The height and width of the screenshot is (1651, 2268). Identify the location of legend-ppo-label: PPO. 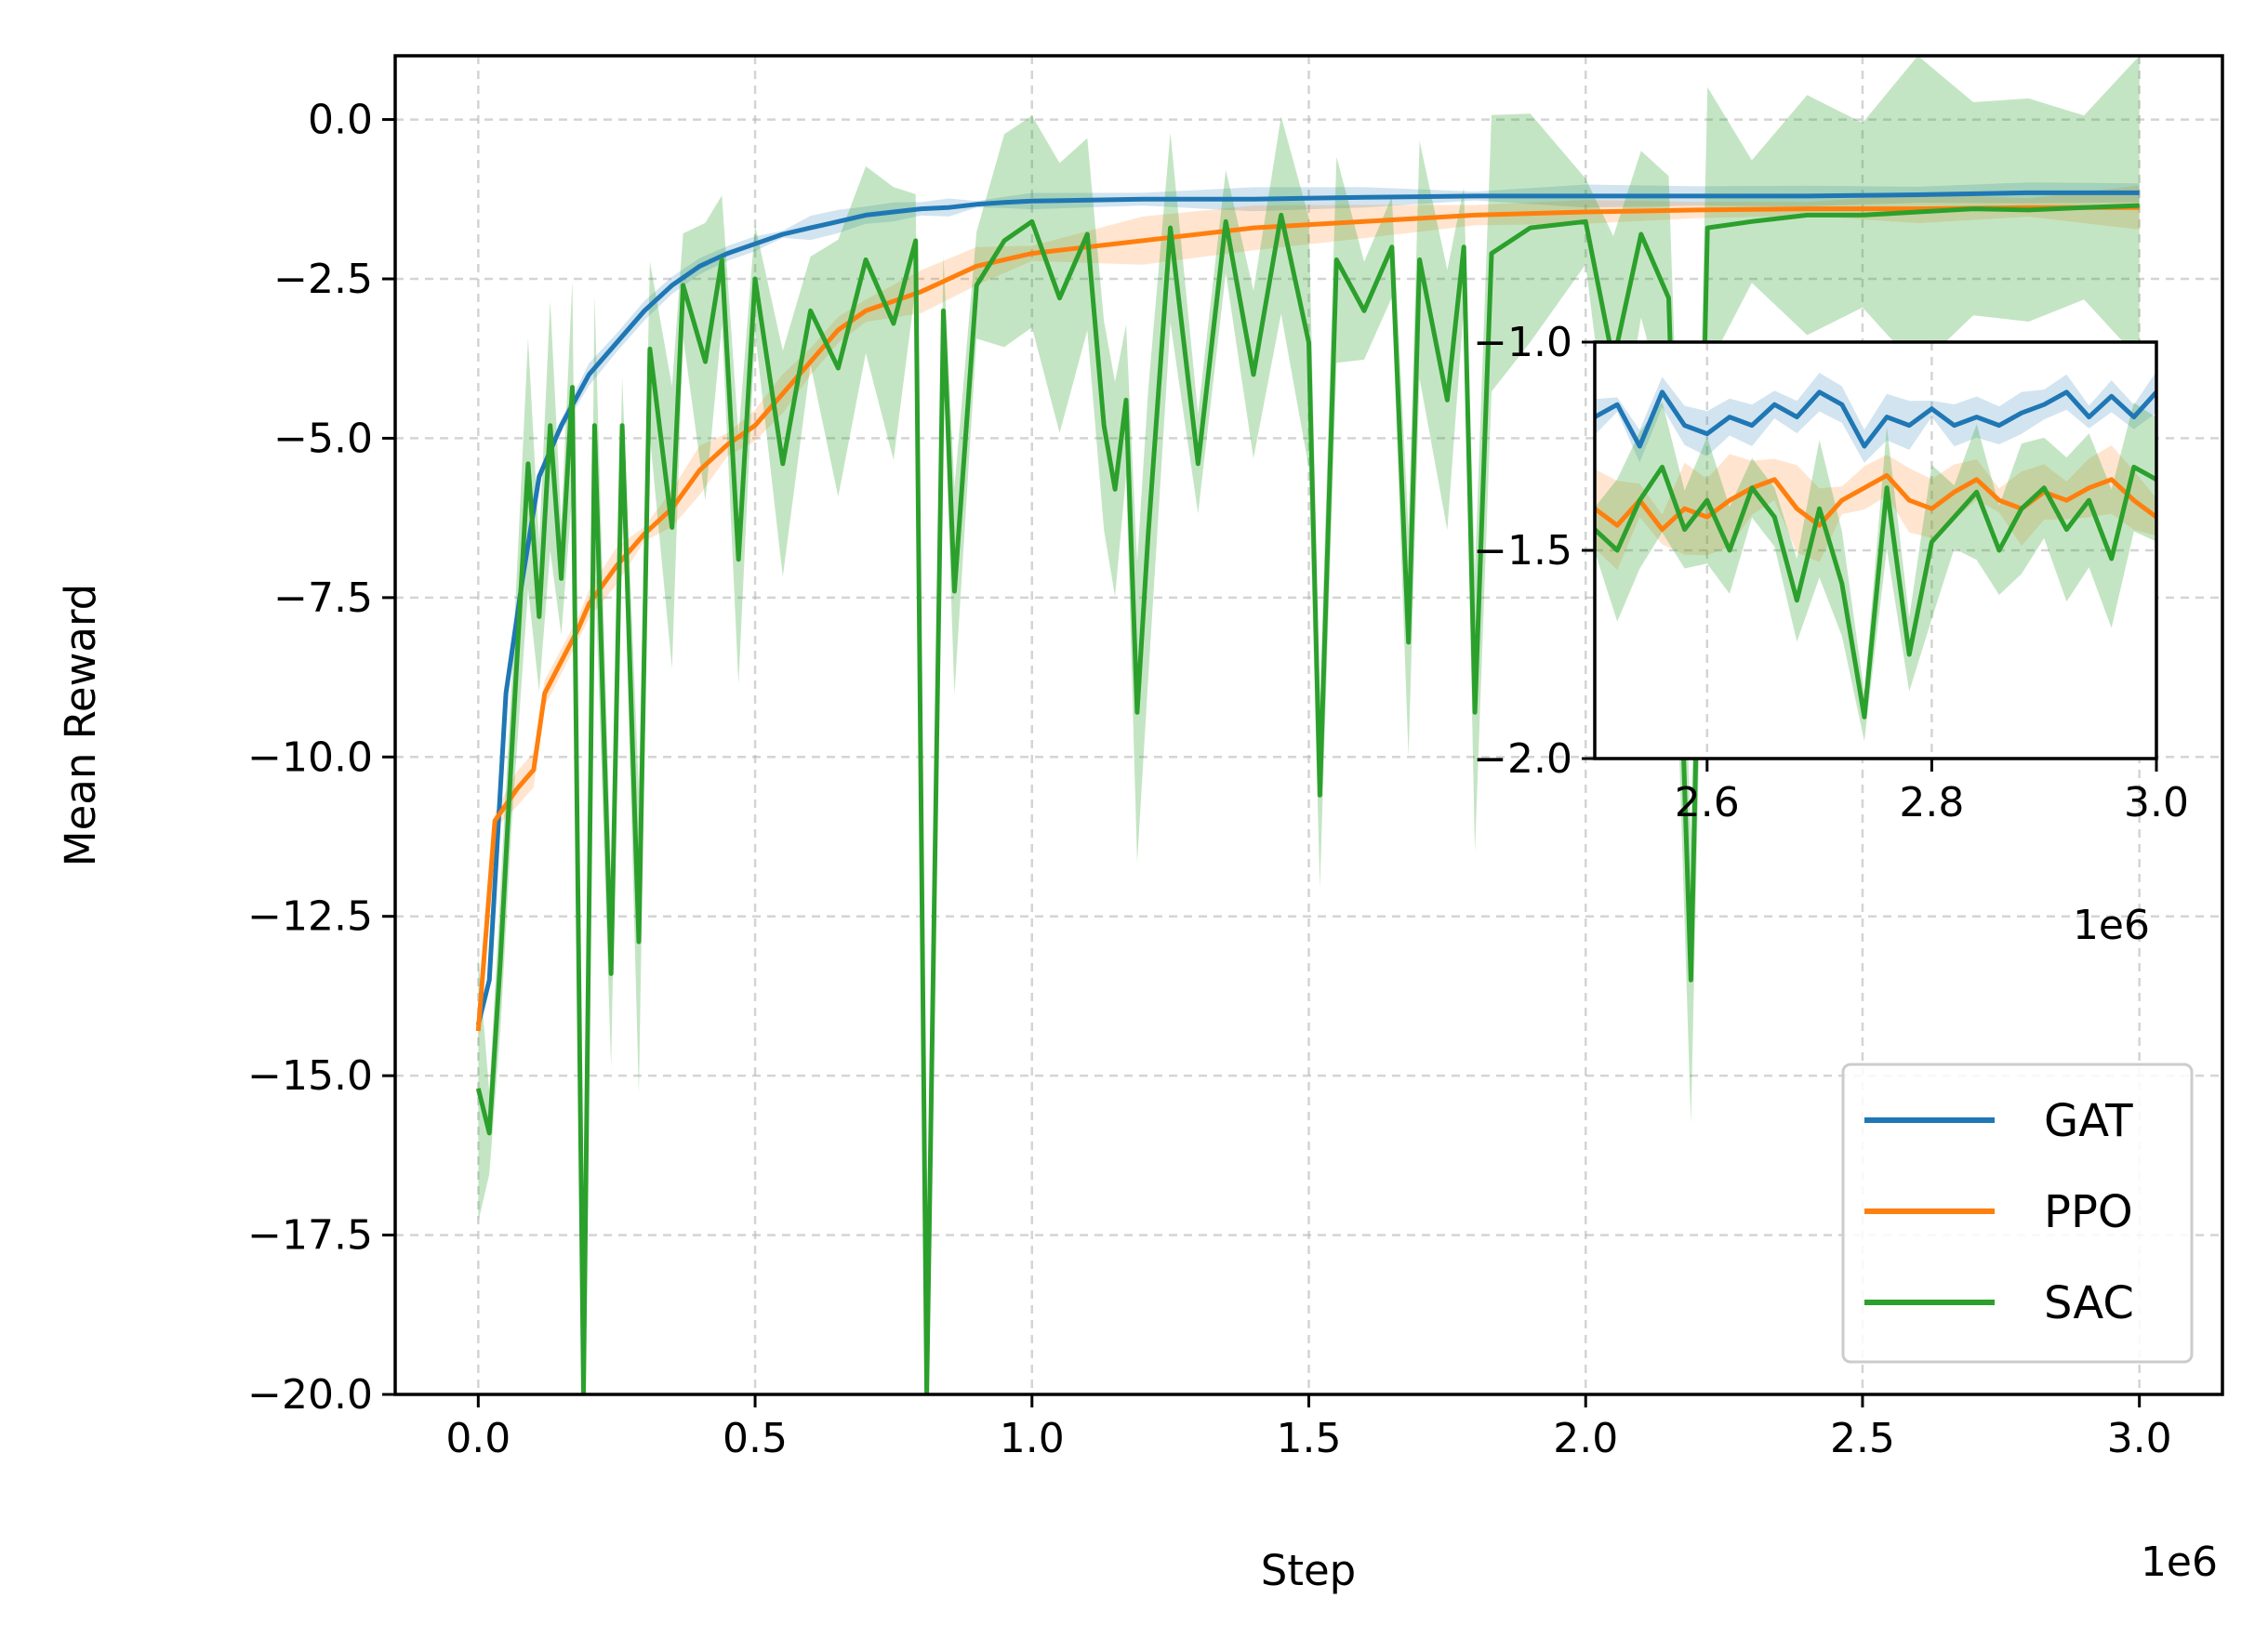
(2088, 1212).